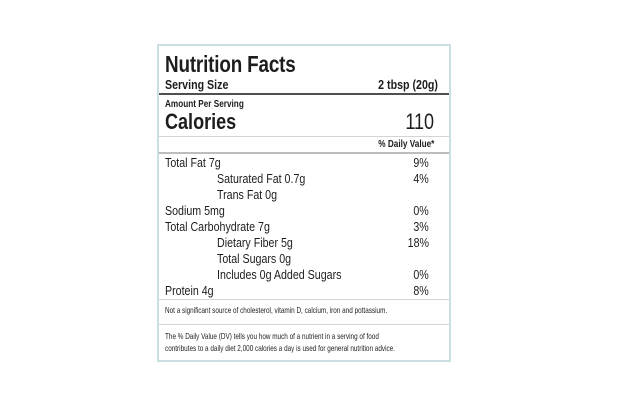  I want to click on nutrient-row-total-sugars: Total Sugars 0g, so click(304, 259).